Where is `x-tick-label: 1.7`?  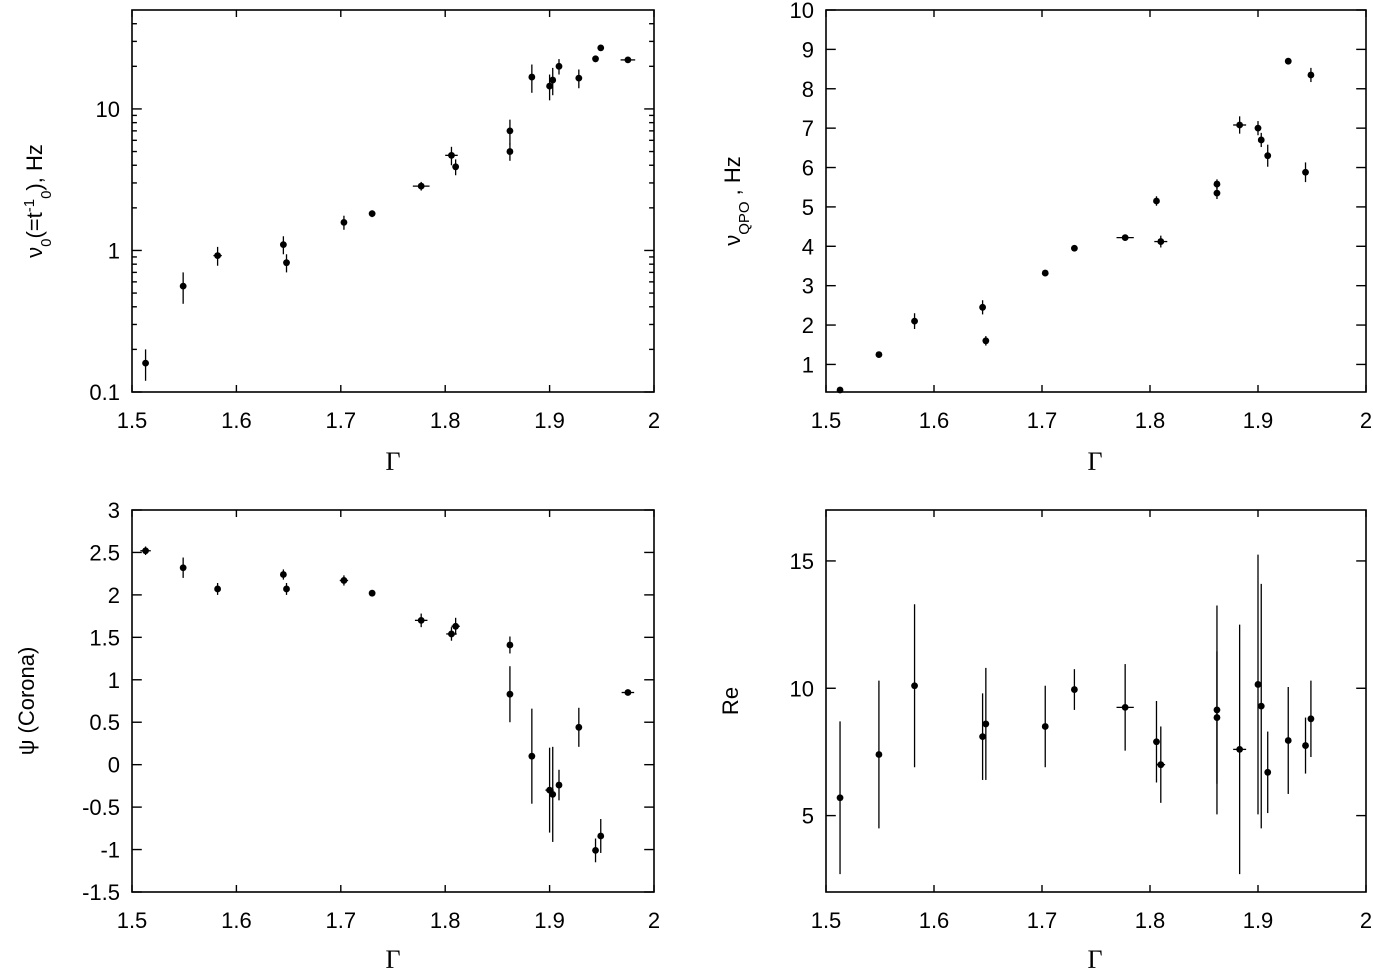
x-tick-label: 1.7 is located at coordinates (1042, 920).